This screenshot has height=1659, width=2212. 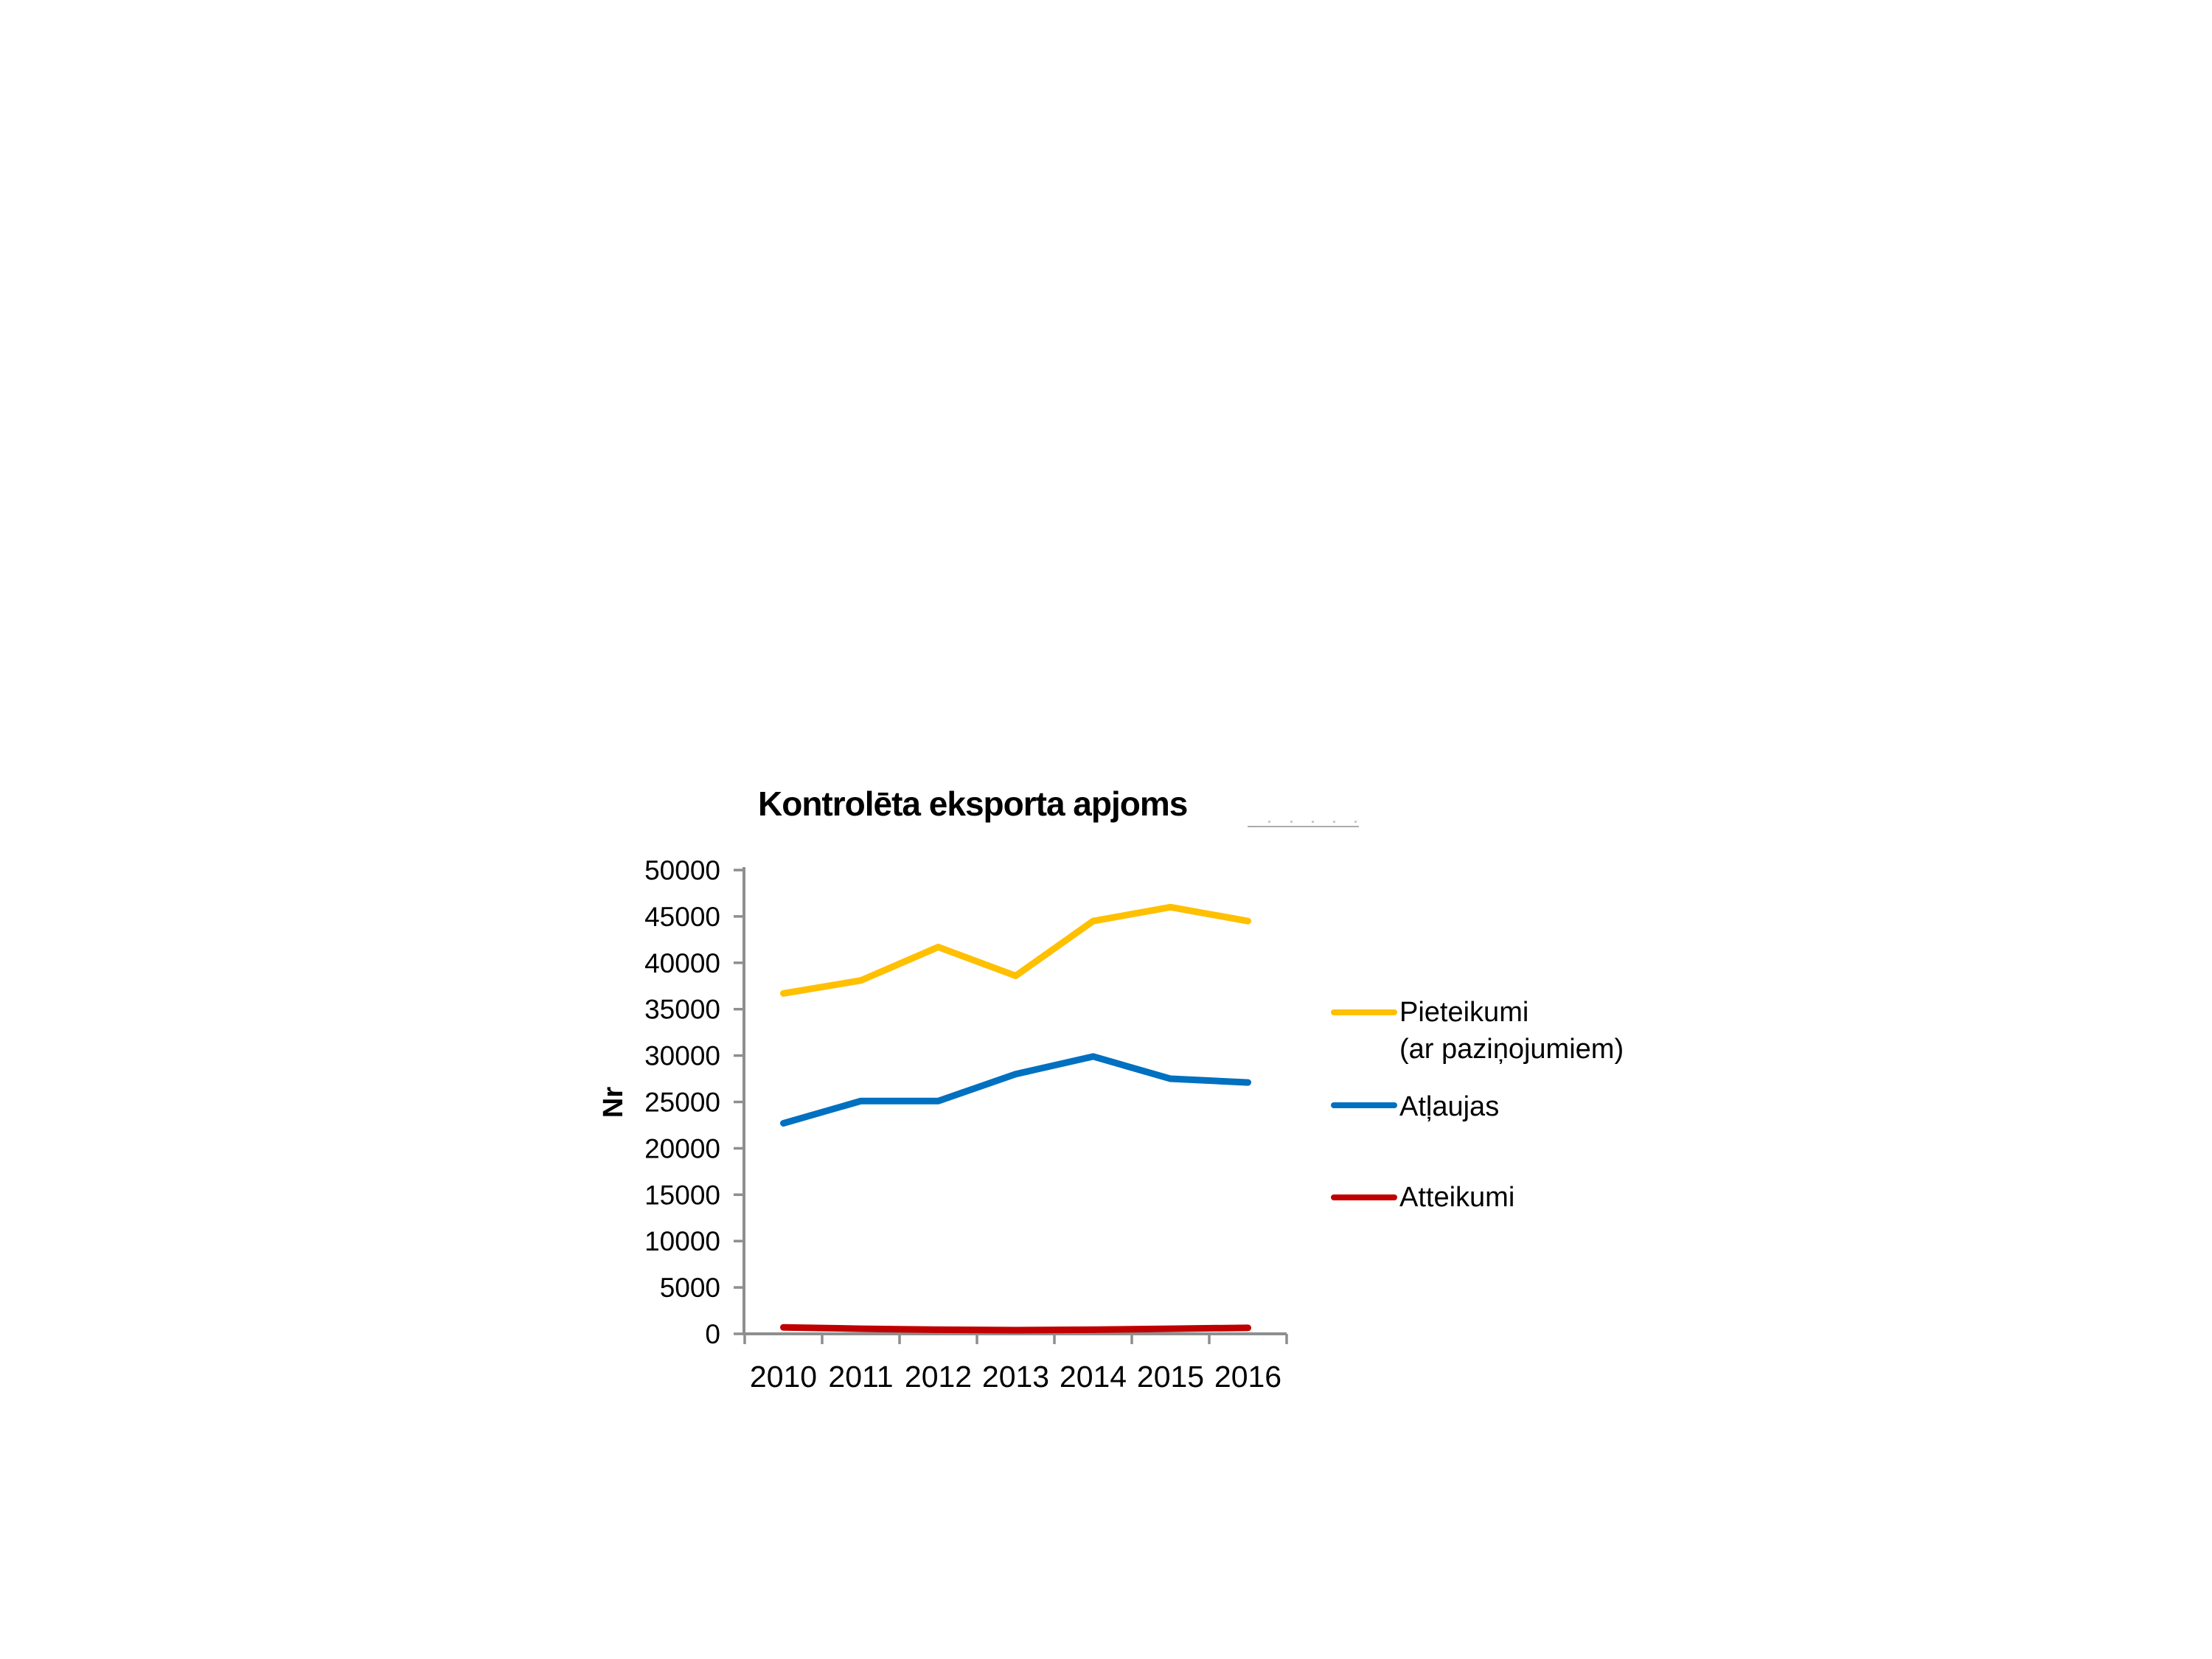 I want to click on legend-swatch-atlaujas, so click(x=1364, y=1105).